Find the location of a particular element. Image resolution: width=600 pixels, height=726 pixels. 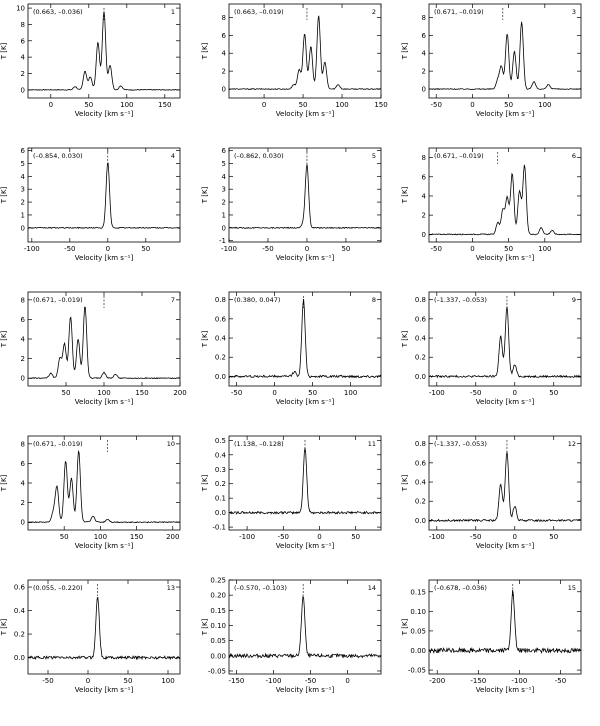

y-tick-label: 0.25 is located at coordinates (218, 581).